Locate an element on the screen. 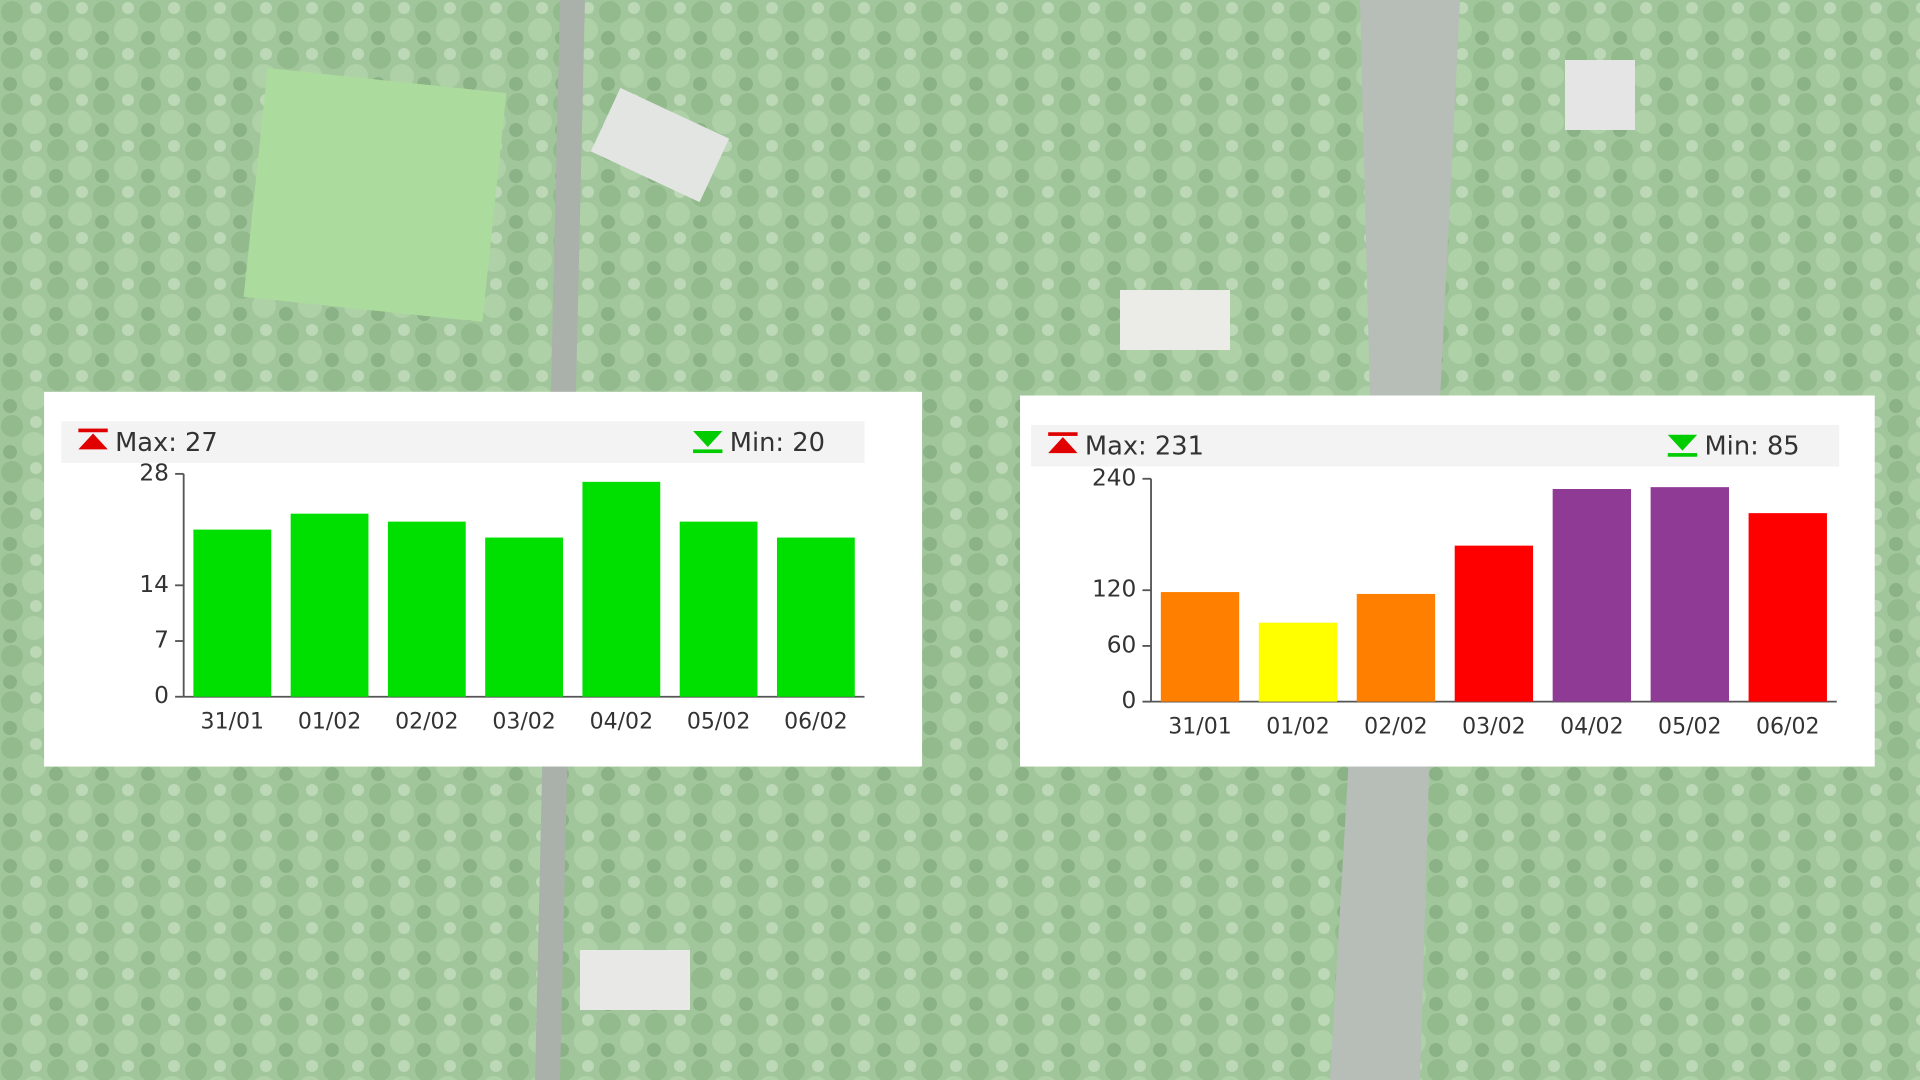  min-label: Min: 85 is located at coordinates (1752, 446).